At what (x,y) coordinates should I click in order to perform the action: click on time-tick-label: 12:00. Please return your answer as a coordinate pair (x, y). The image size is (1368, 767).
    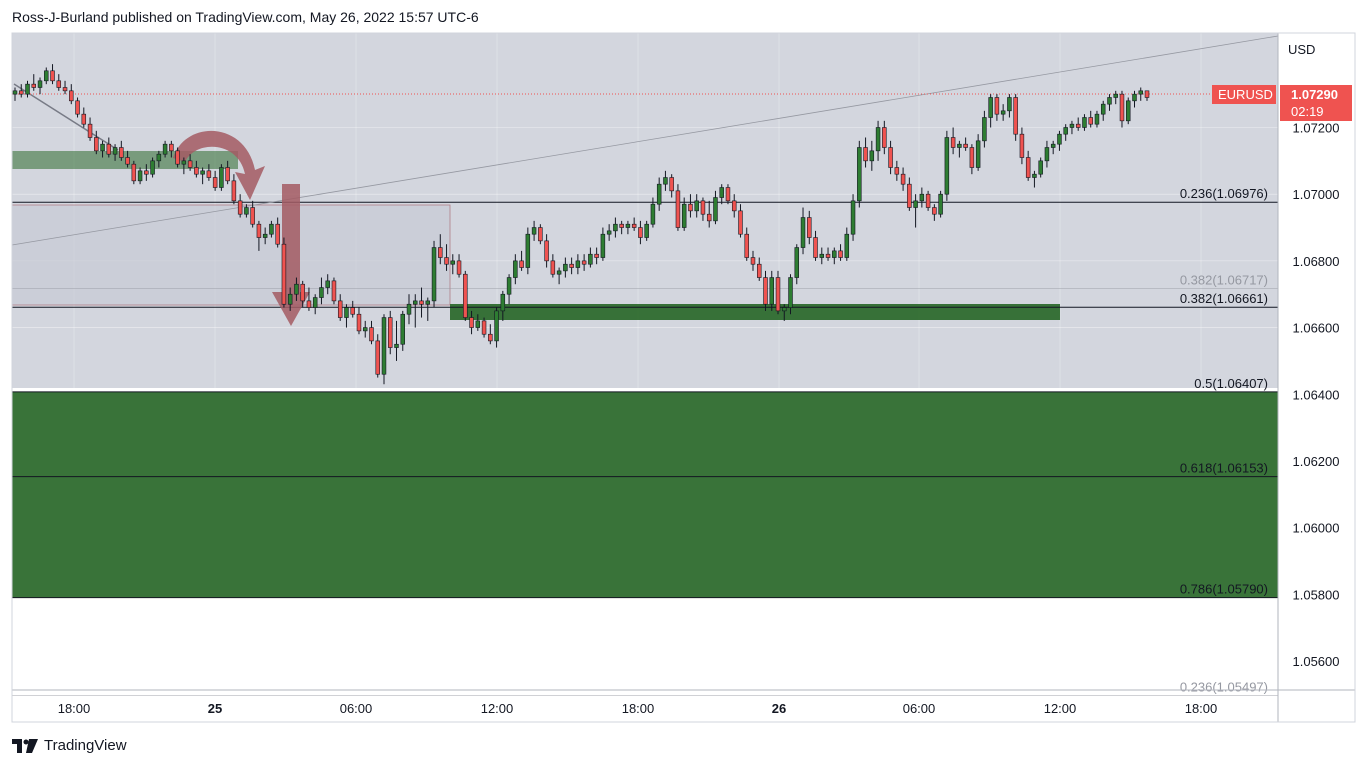
    Looking at the image, I should click on (497, 708).